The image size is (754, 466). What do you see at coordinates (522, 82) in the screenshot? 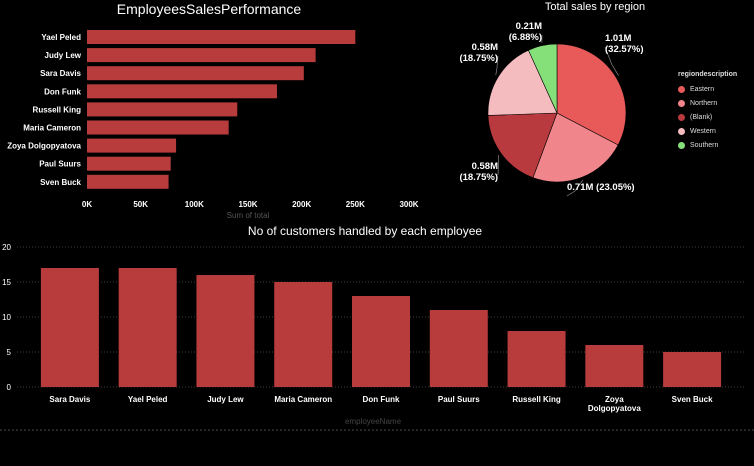
I see `pie-slice-western` at bounding box center [522, 82].